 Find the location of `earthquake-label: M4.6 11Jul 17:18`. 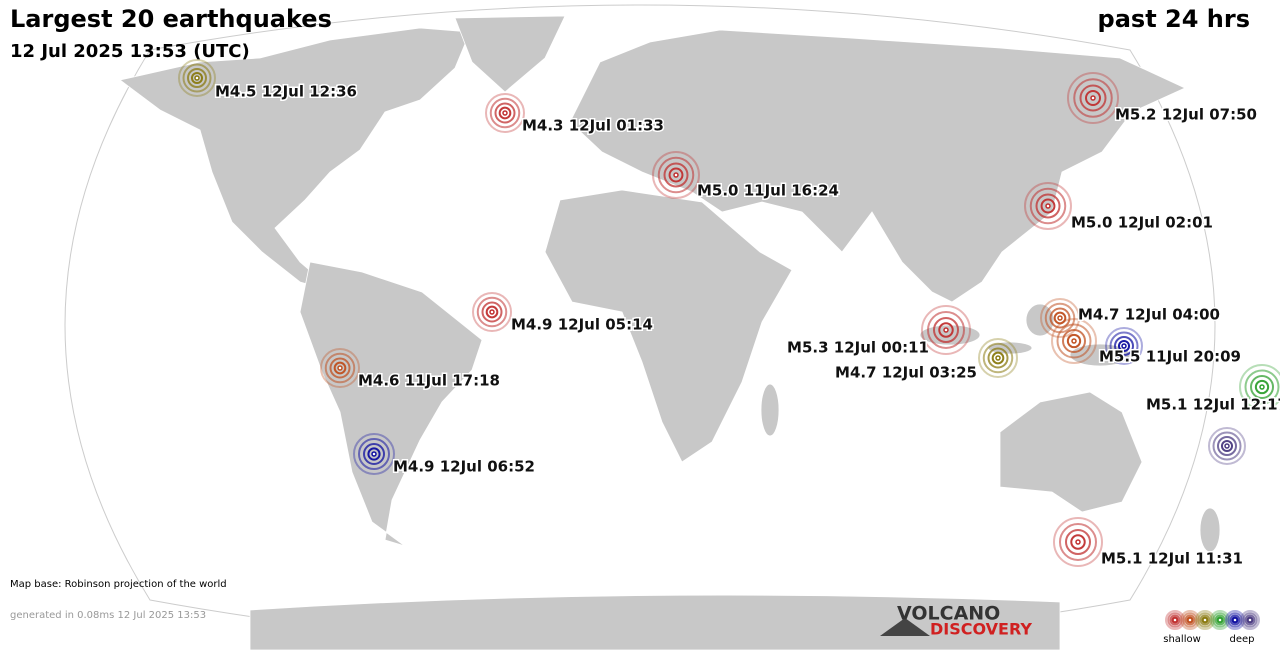

earthquake-label: M4.6 11Jul 17:18 is located at coordinates (429, 381).